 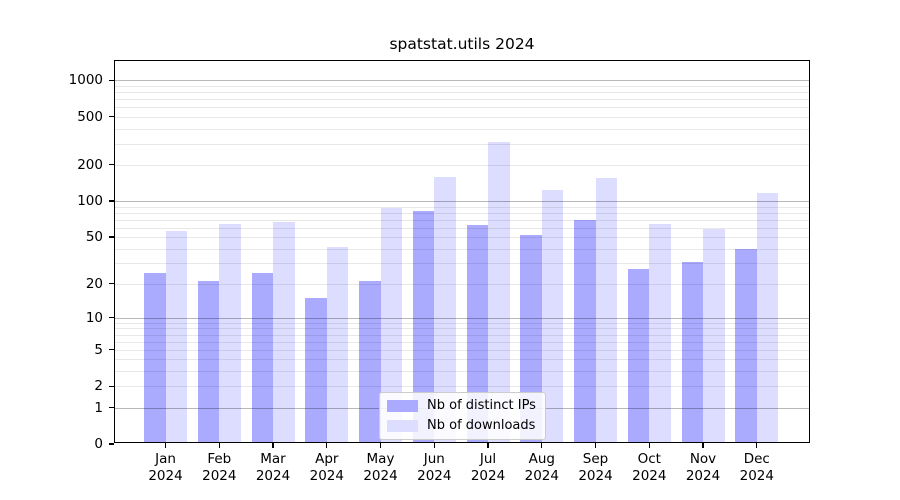 I want to click on y-tick-label-5: 5, so click(x=98, y=349).